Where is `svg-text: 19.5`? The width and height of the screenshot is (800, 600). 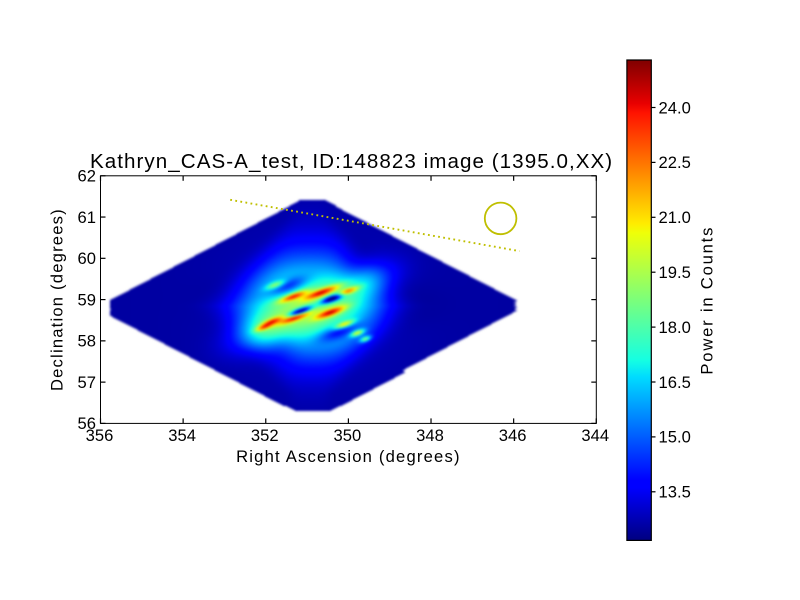 svg-text: 19.5 is located at coordinates (675, 272).